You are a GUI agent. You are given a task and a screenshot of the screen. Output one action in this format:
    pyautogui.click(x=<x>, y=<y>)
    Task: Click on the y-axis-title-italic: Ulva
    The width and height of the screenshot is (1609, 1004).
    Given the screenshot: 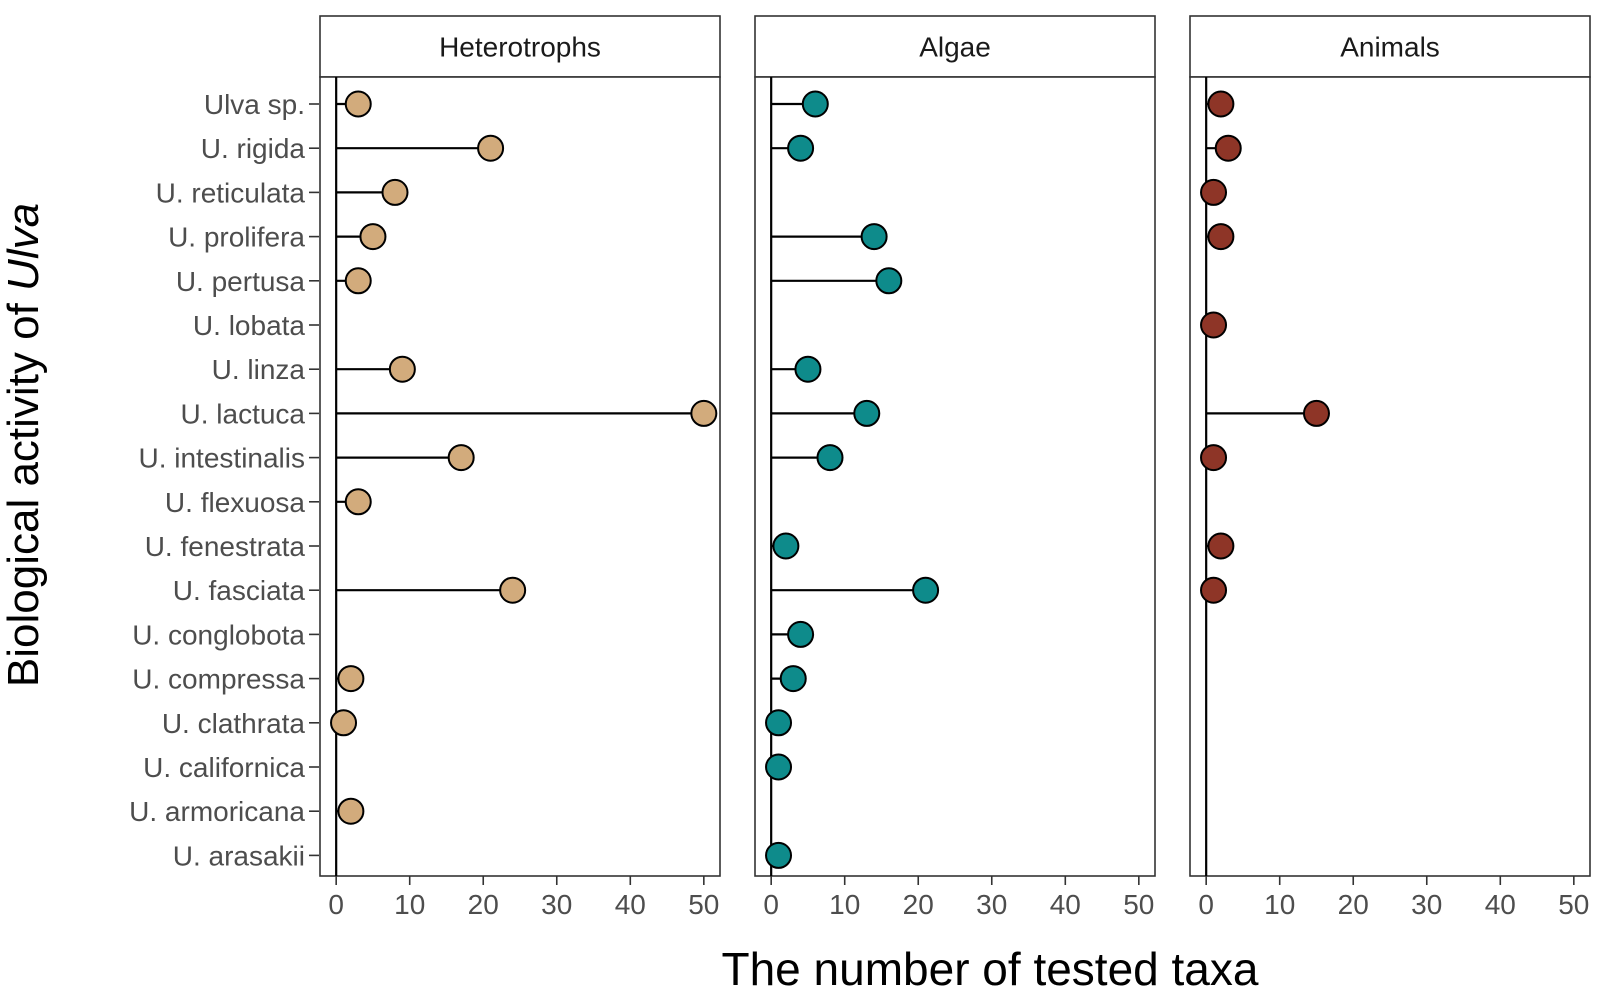 What is the action you would take?
    pyautogui.click(x=24, y=247)
    